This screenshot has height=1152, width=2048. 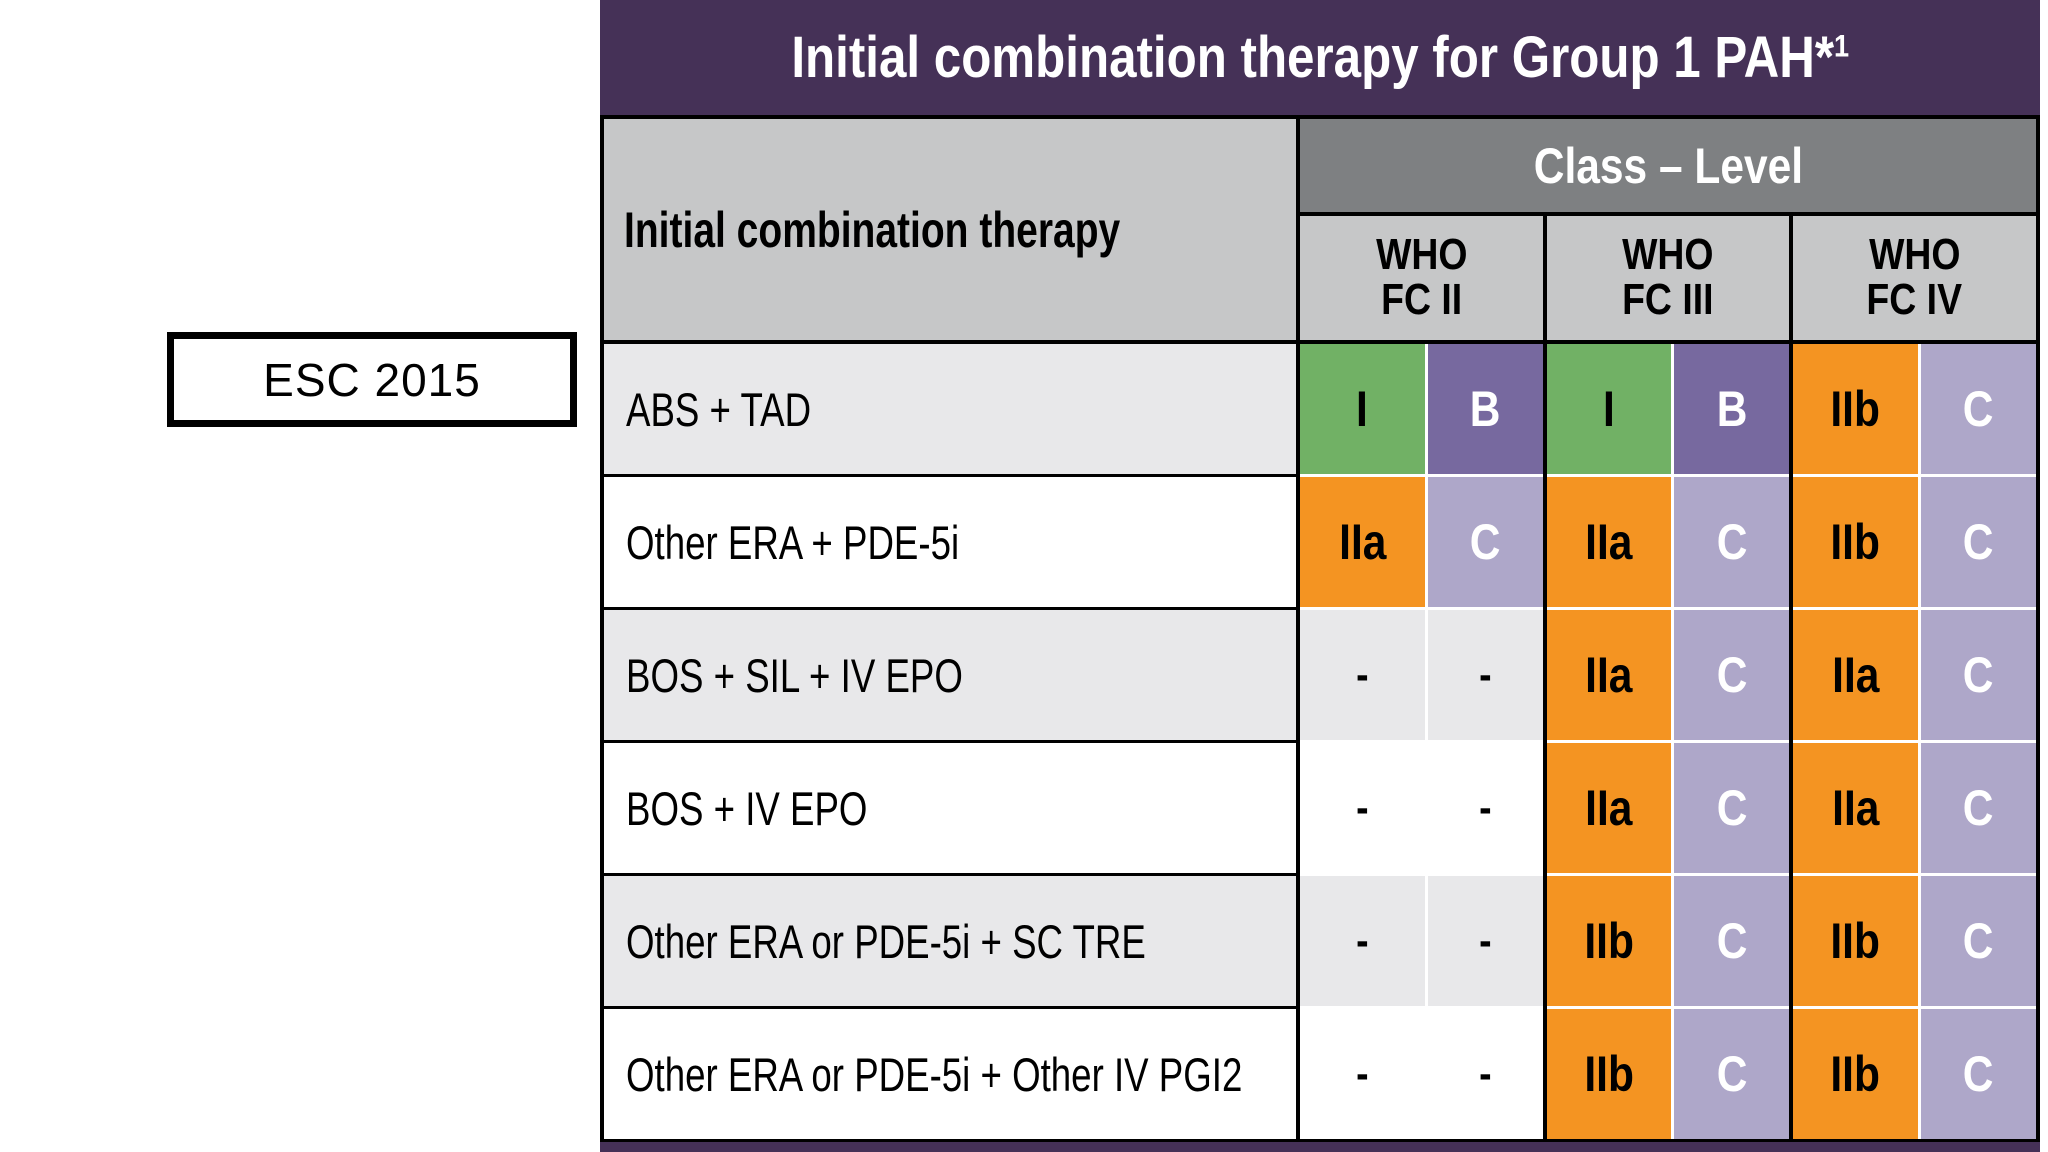 What do you see at coordinates (1668, 280) in the screenshot?
I see `column-header-who-fc-iii: WHO FC III` at bounding box center [1668, 280].